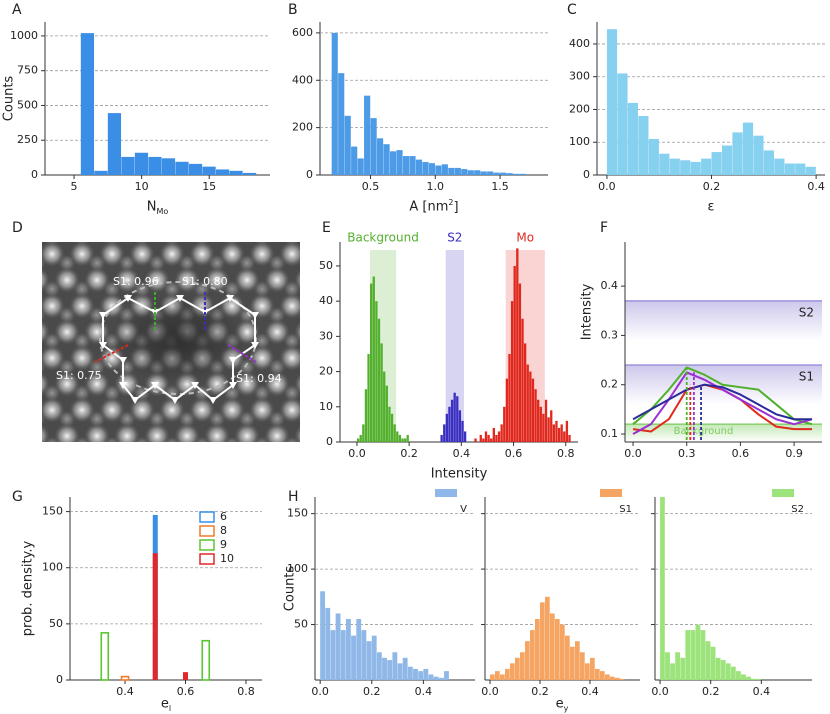 The height and width of the screenshot is (714, 830). I want to click on y-tick-label: 250, so click(27, 139).